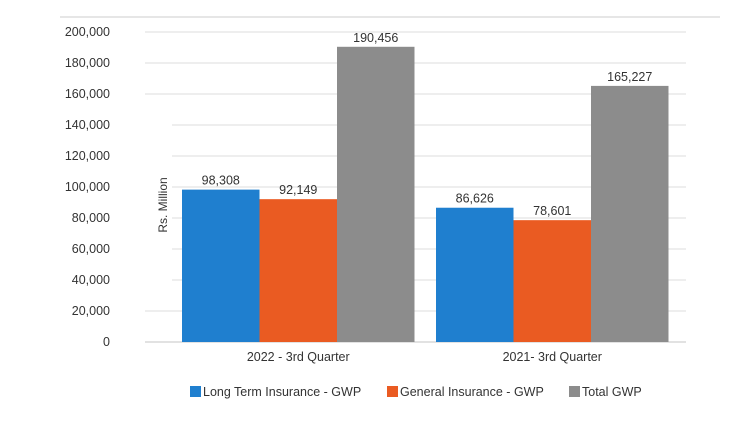  What do you see at coordinates (552, 211) in the screenshot?
I see `data-label: 78,601` at bounding box center [552, 211].